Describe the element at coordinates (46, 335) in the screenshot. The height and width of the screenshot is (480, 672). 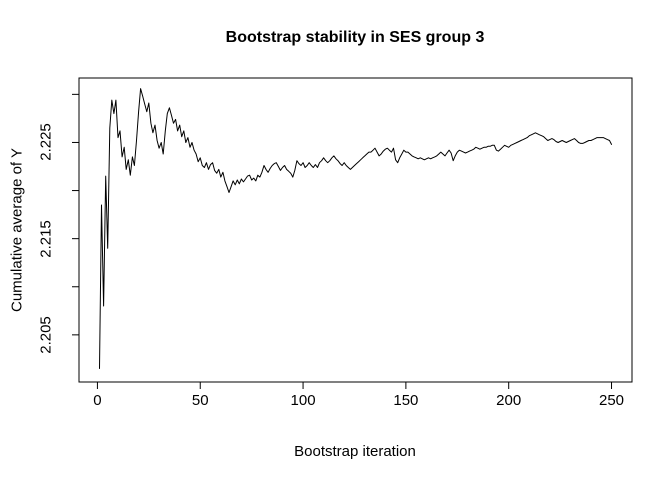
I see `y-tick-label: 2.205` at that location.